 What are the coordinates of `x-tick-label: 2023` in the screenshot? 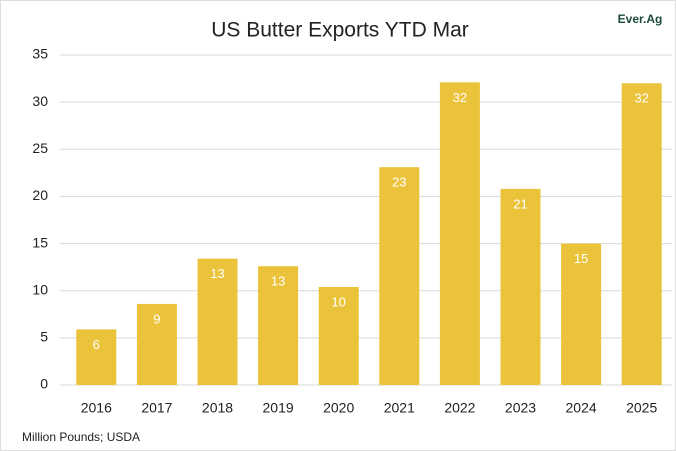 It's located at (520, 408).